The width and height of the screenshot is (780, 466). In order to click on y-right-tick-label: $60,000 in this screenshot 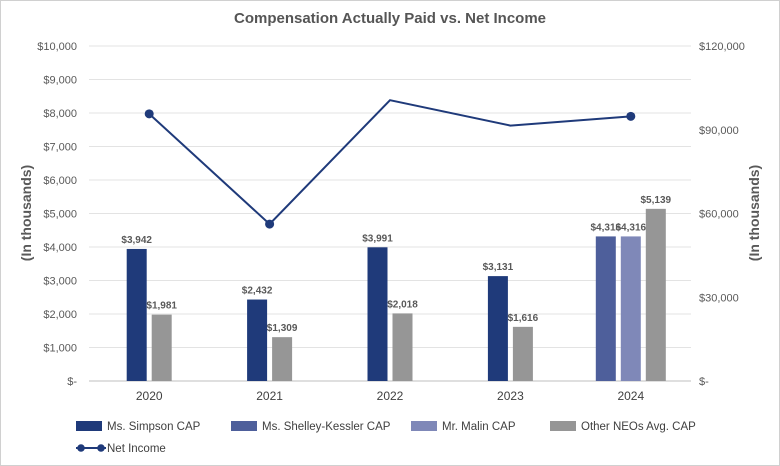, I will do `click(719, 215)`.